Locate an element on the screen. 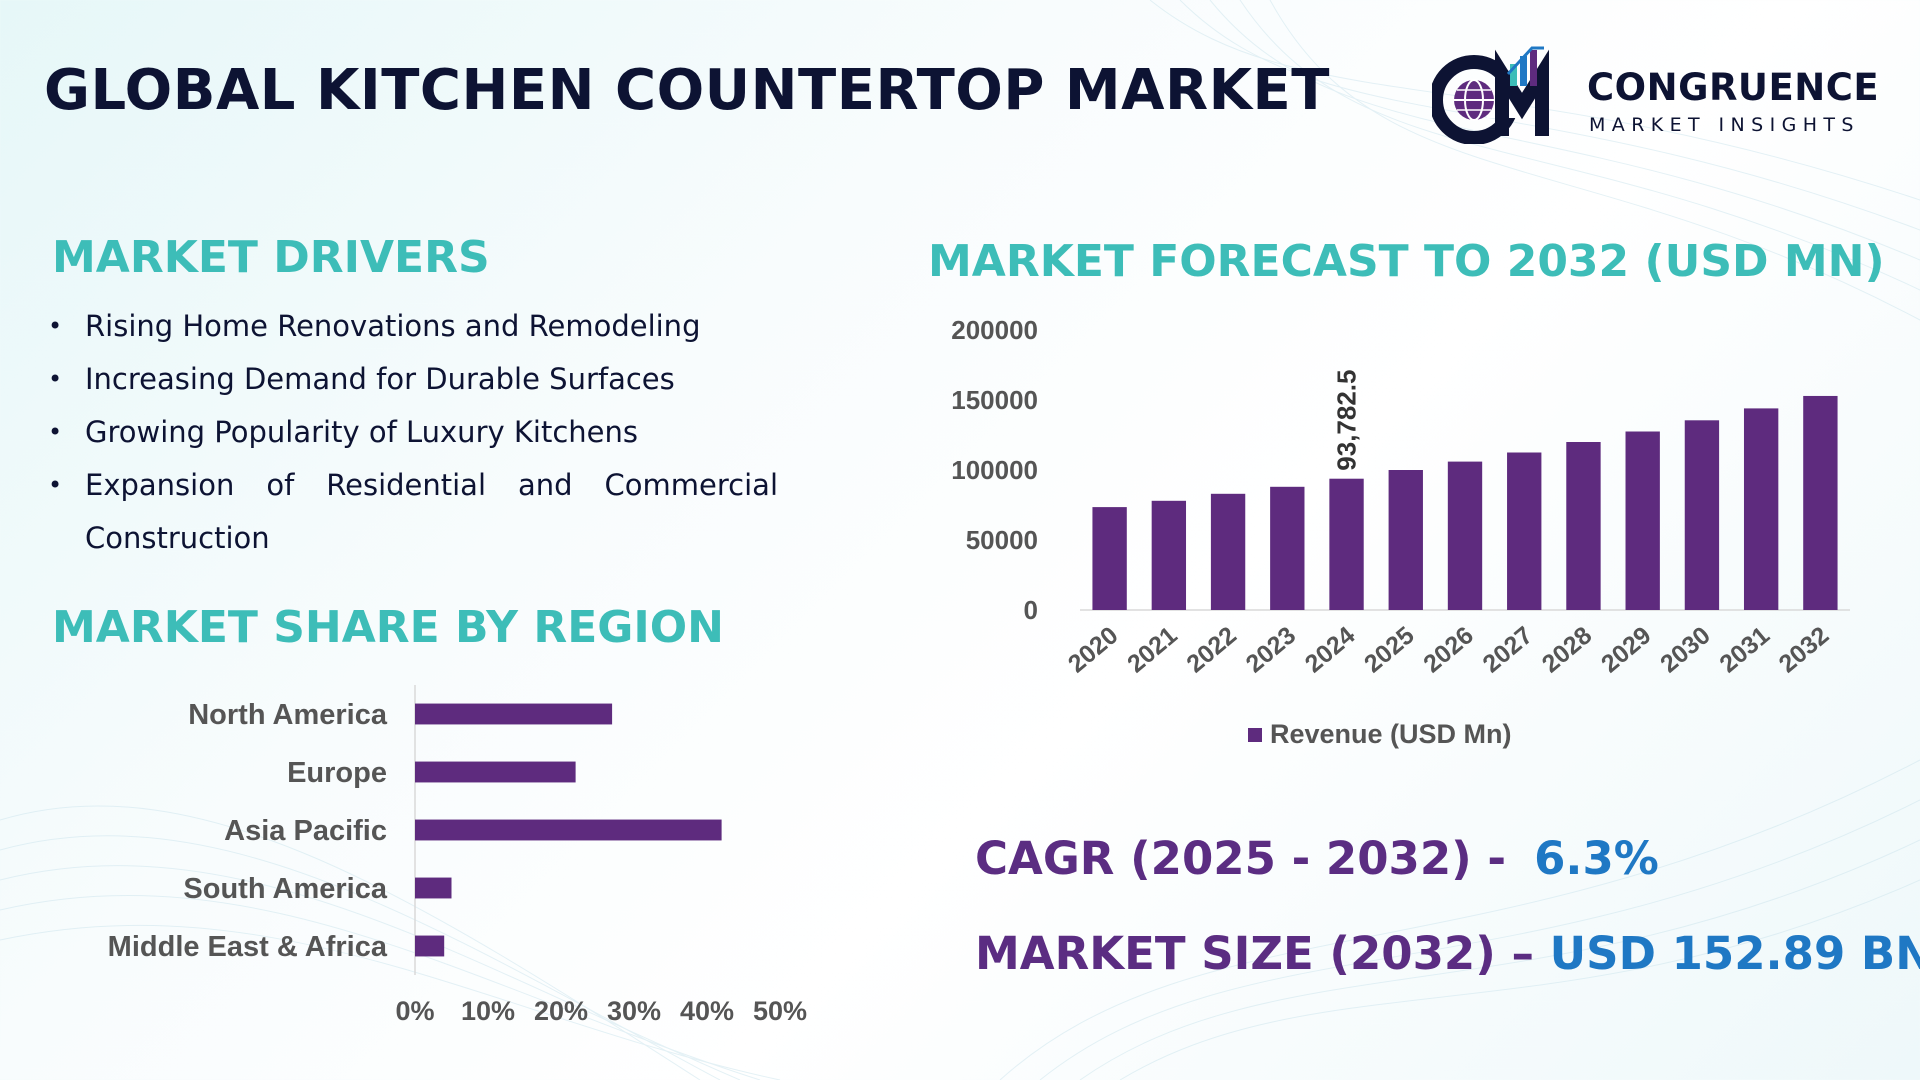 The height and width of the screenshot is (1080, 1920). cagr-value: 6.3% is located at coordinates (1596, 858).